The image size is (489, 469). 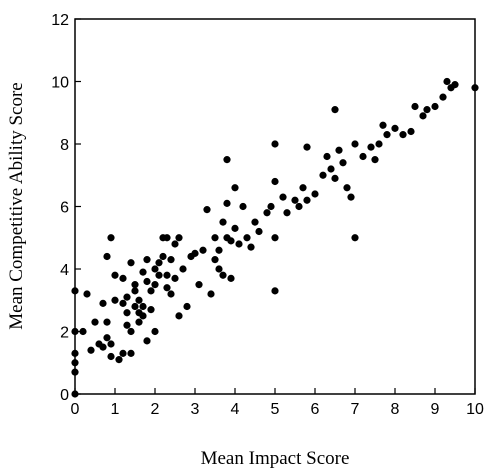 What do you see at coordinates (235, 409) in the screenshot?
I see `x-tick-label: 4` at bounding box center [235, 409].